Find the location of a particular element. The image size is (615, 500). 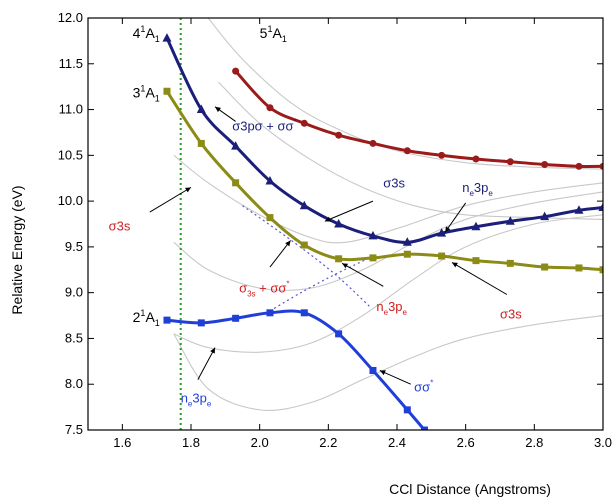

annotation-0-part-0: σ3pσ + σσ is located at coordinates (262, 126).